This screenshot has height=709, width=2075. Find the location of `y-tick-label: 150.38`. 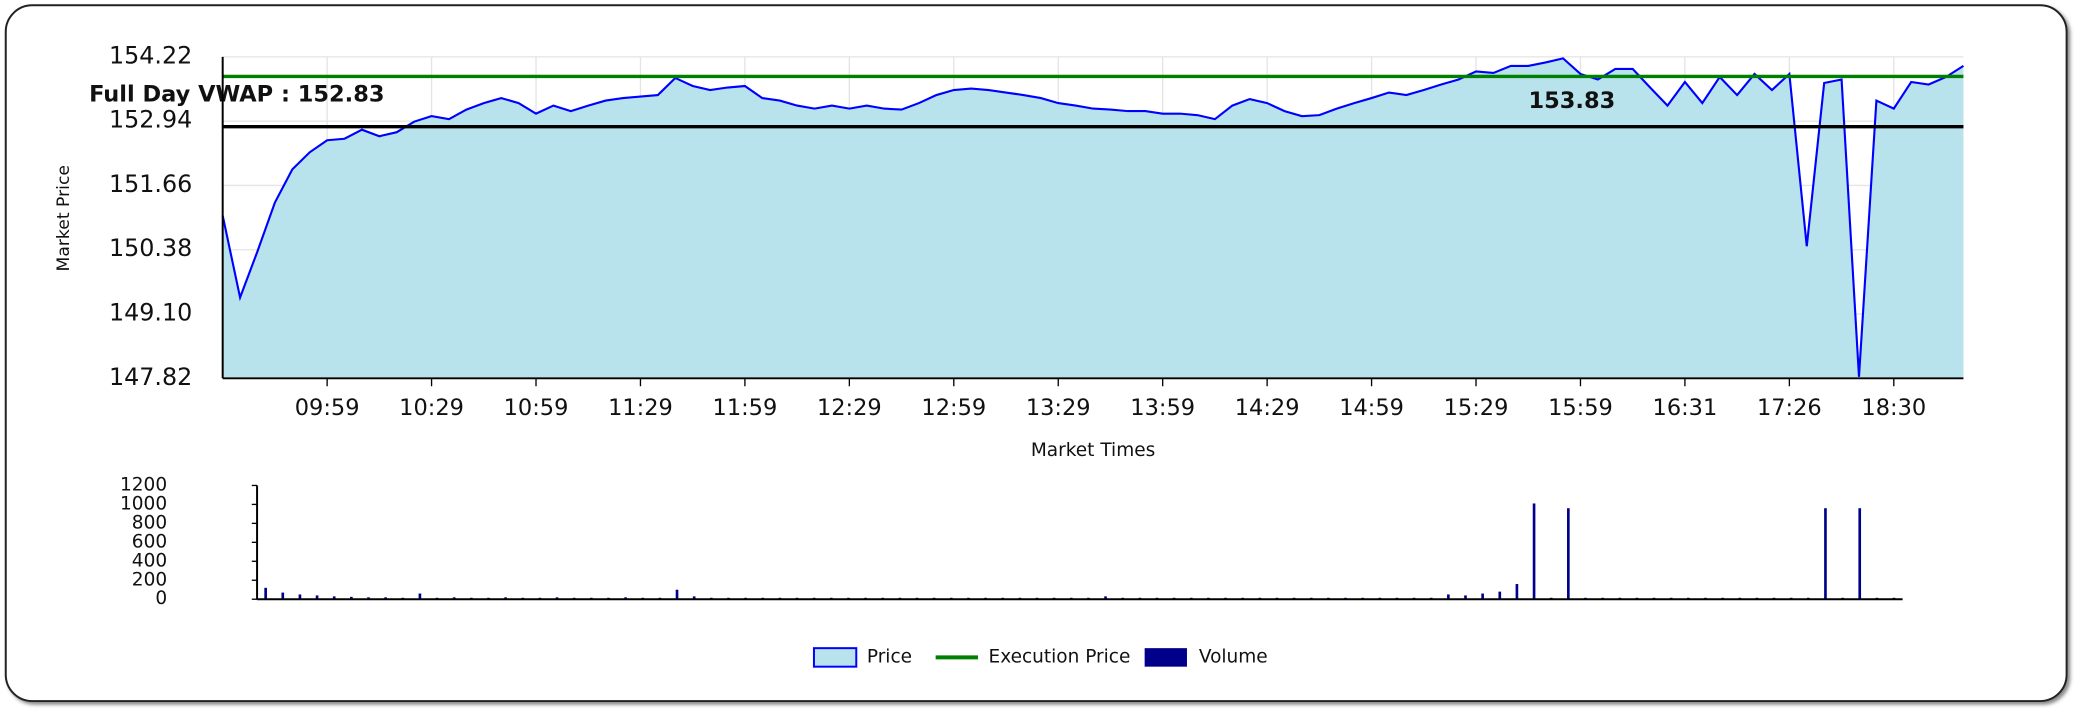

y-tick-label: 150.38 is located at coordinates (150, 248).